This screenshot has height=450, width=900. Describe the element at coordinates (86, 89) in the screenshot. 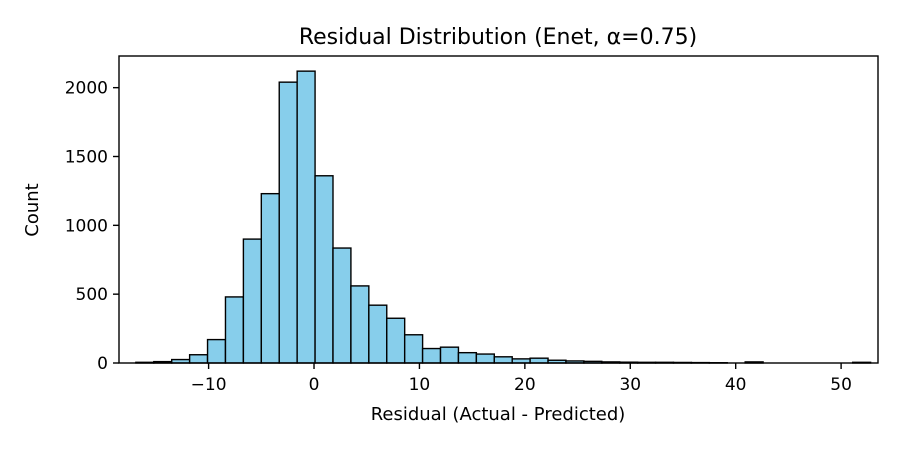

I see `y-tick-label: 2000` at that location.